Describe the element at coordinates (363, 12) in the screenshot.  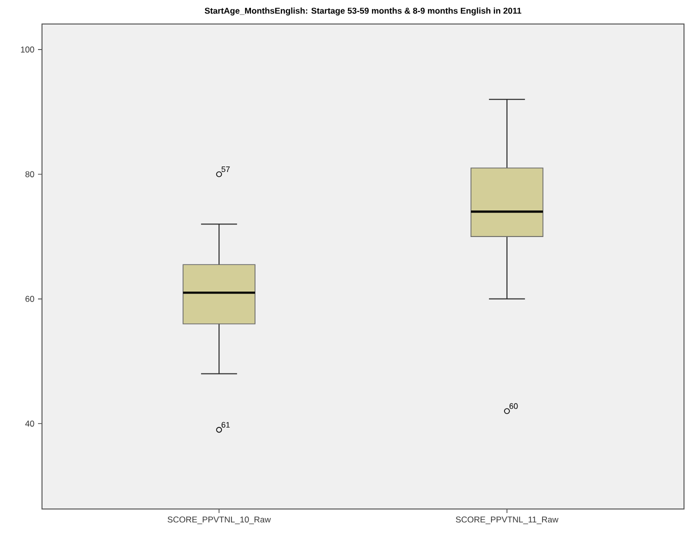
I see `chart-title: StartAge_MonthsEnglish: Startage 53-59 months & 8-9 months English in 2011` at that location.